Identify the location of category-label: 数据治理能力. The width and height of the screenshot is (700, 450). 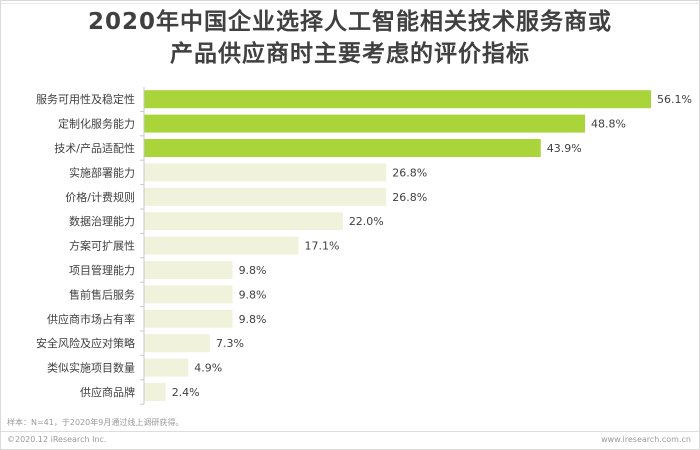
(102, 221).